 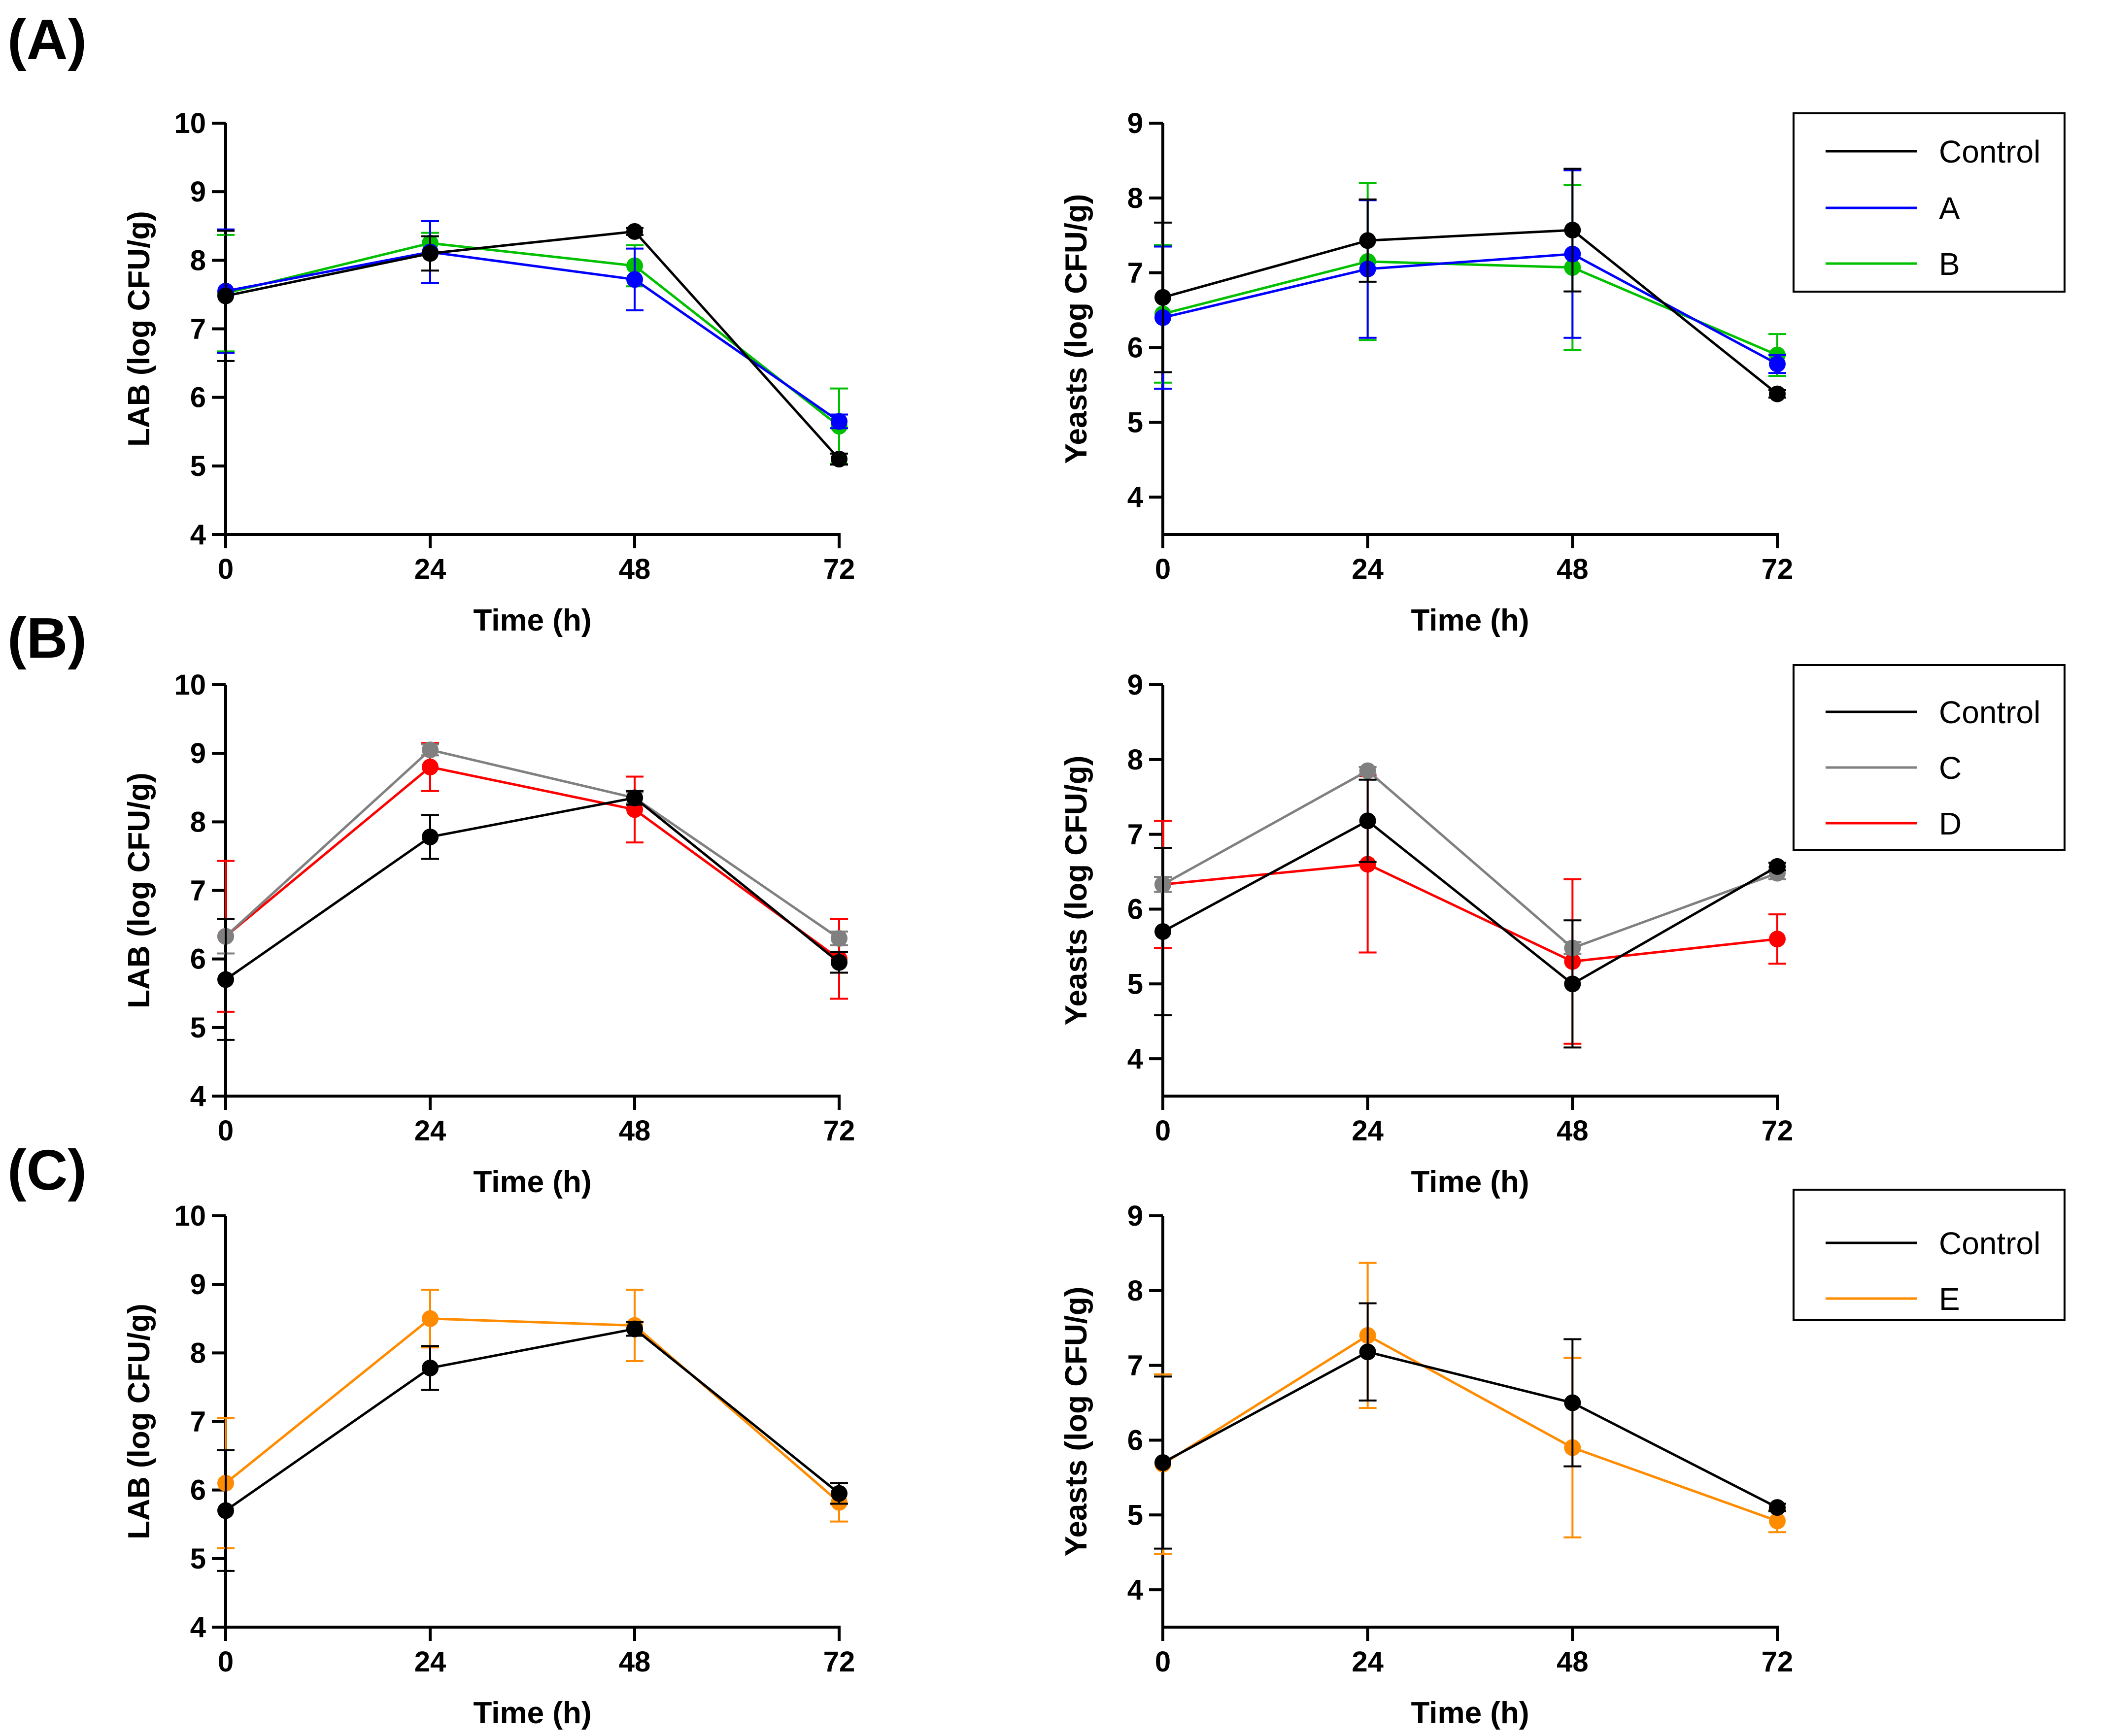 I want to click on legend-label-c: C, so click(x=1950, y=768).